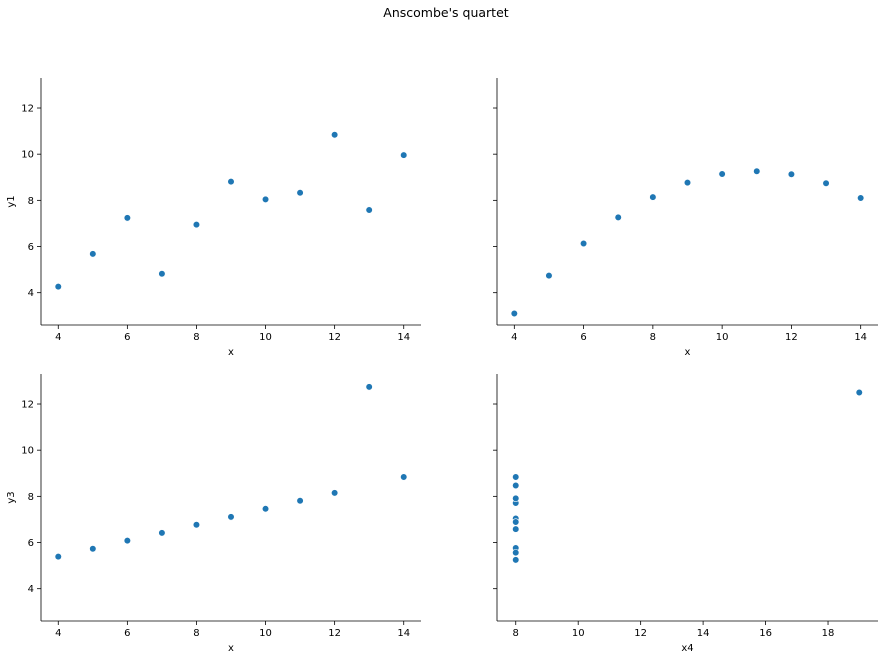 Image resolution: width=885 pixels, height=660 pixels. Describe the element at coordinates (828, 633) in the screenshot. I see `x-tick-label: 18` at that location.